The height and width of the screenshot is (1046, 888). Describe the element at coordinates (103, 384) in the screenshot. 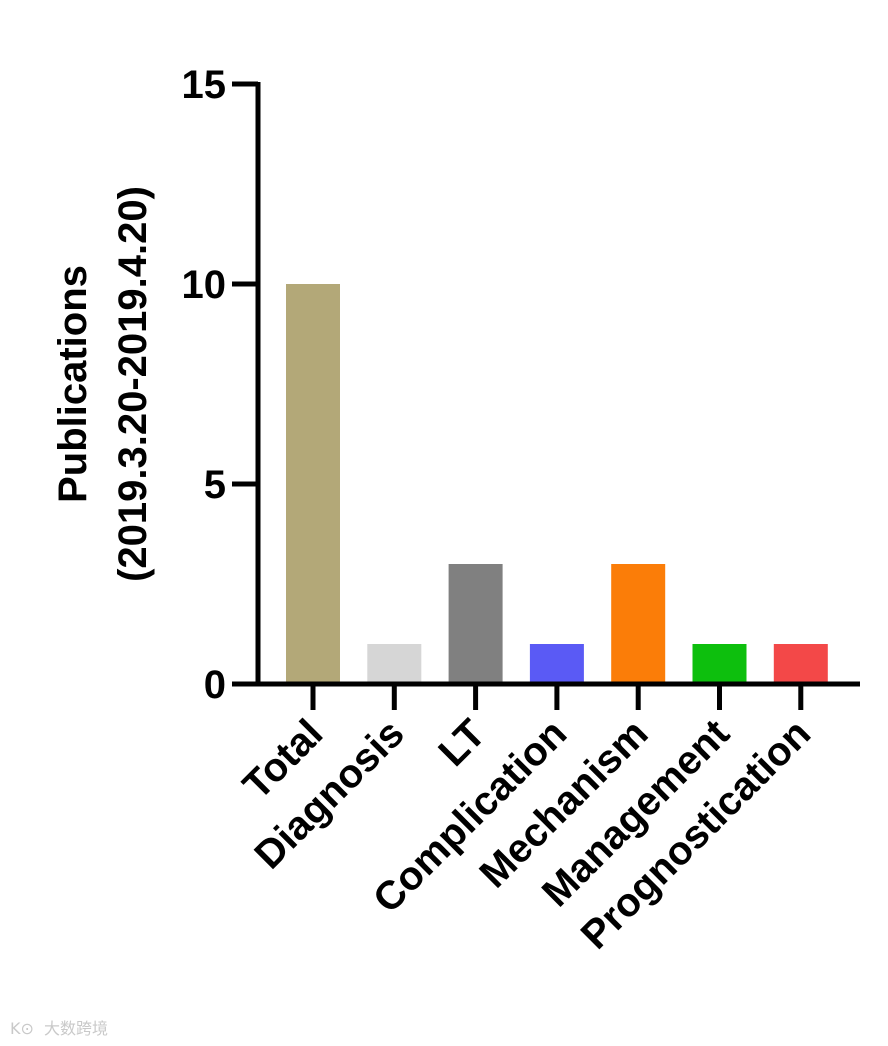

I see `y-axis-label: Publications (2019.3.20-2019.4.20)` at that location.